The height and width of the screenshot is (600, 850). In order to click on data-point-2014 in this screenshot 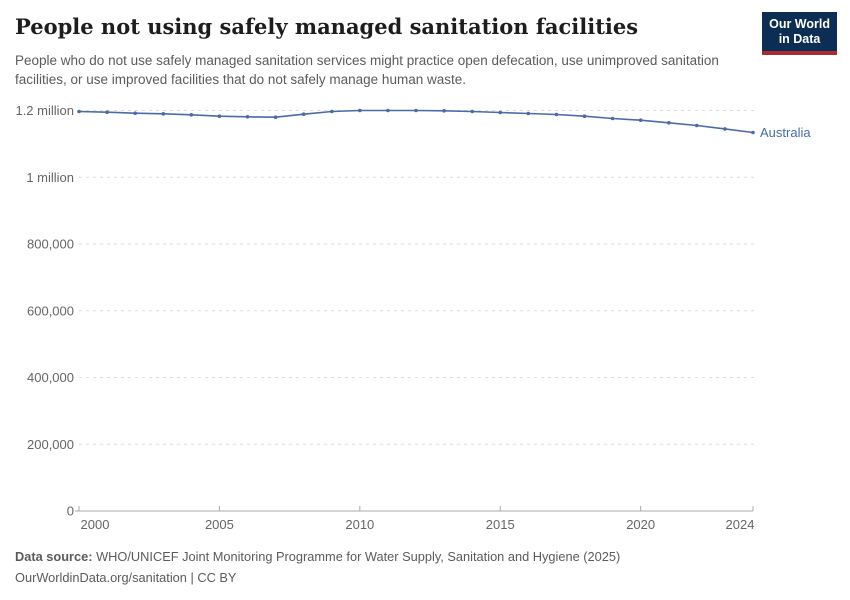, I will do `click(472, 111)`.